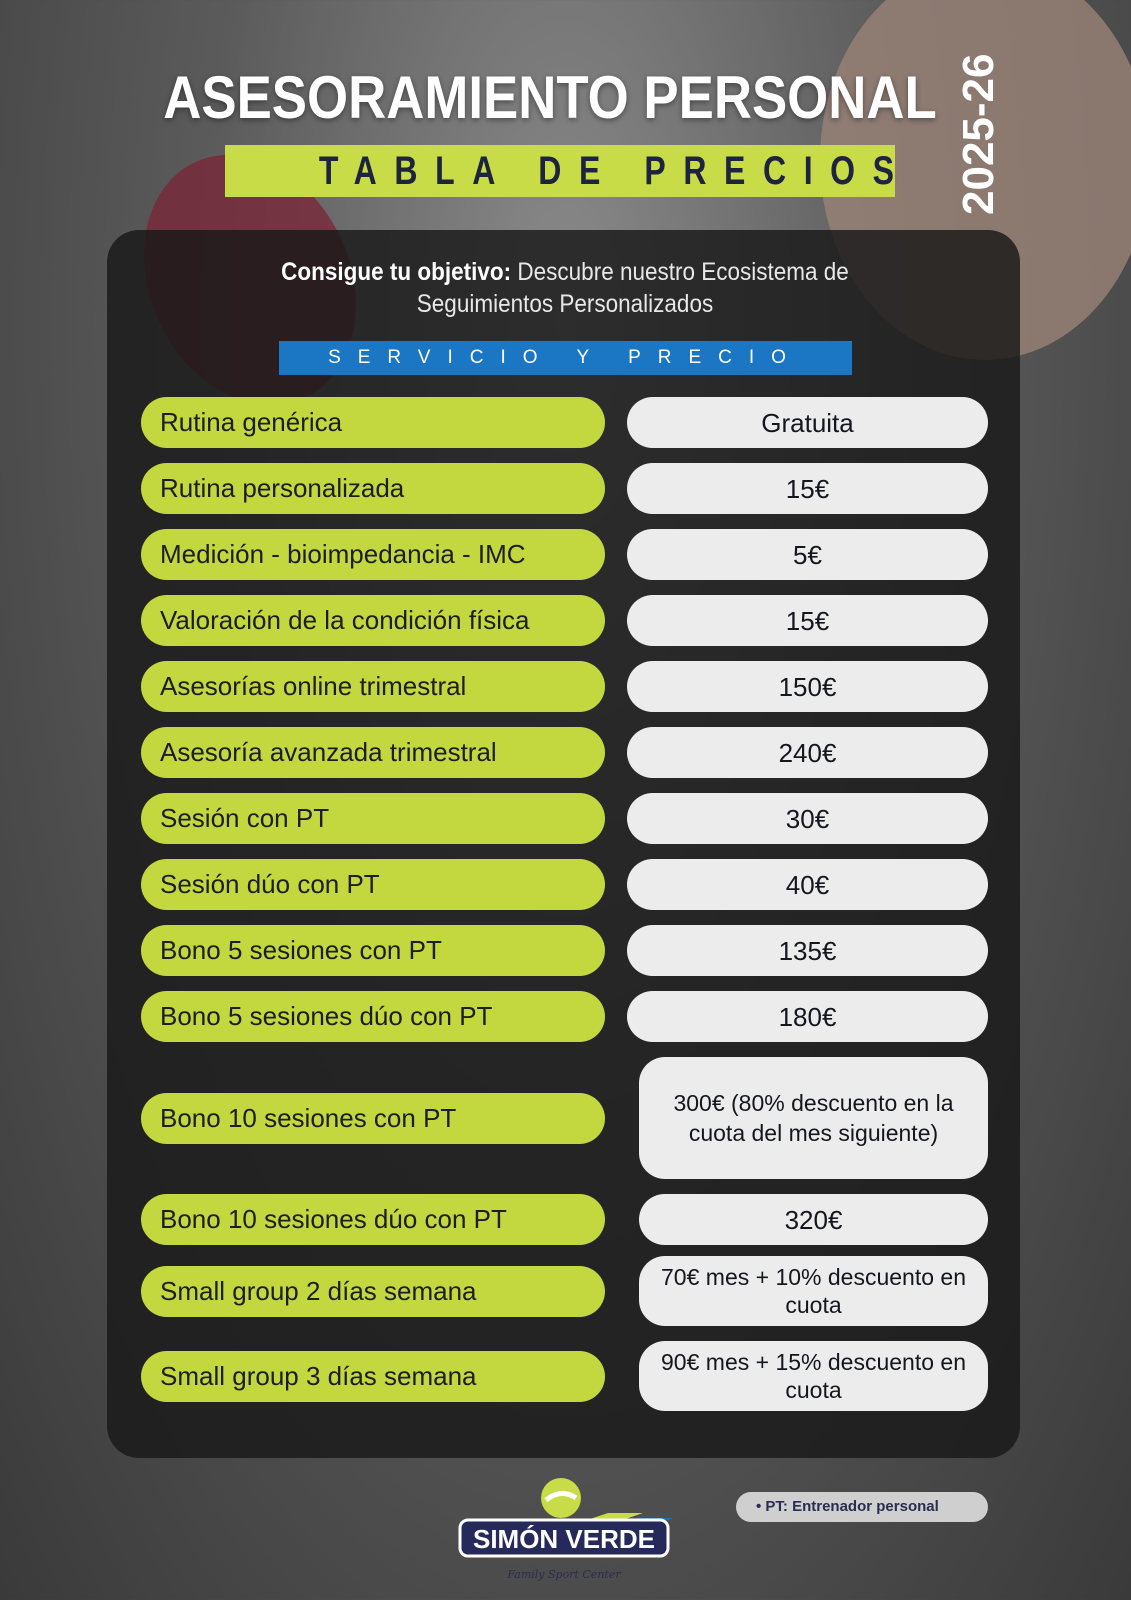  I want to click on season-label: 2025-26, so click(978, 134).